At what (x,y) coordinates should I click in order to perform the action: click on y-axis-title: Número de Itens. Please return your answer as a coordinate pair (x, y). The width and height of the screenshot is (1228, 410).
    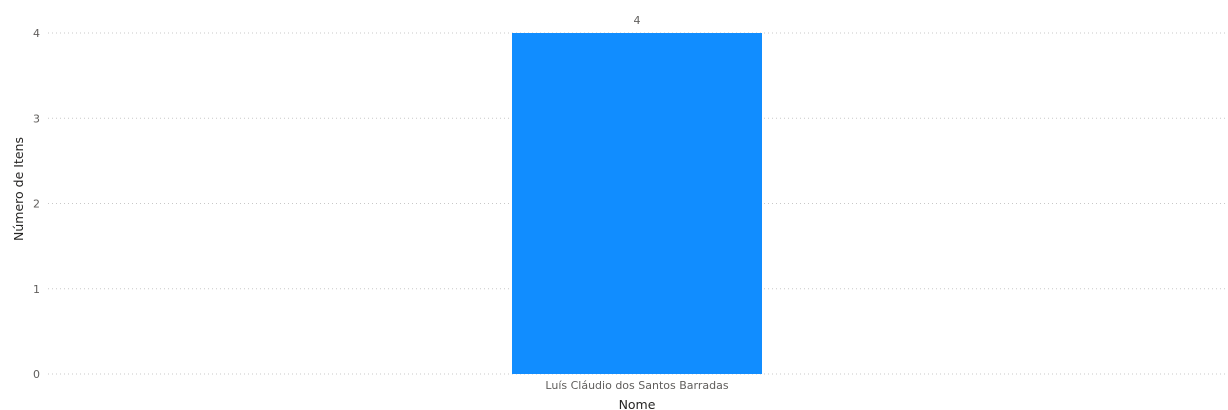
    Looking at the image, I should click on (18, 189).